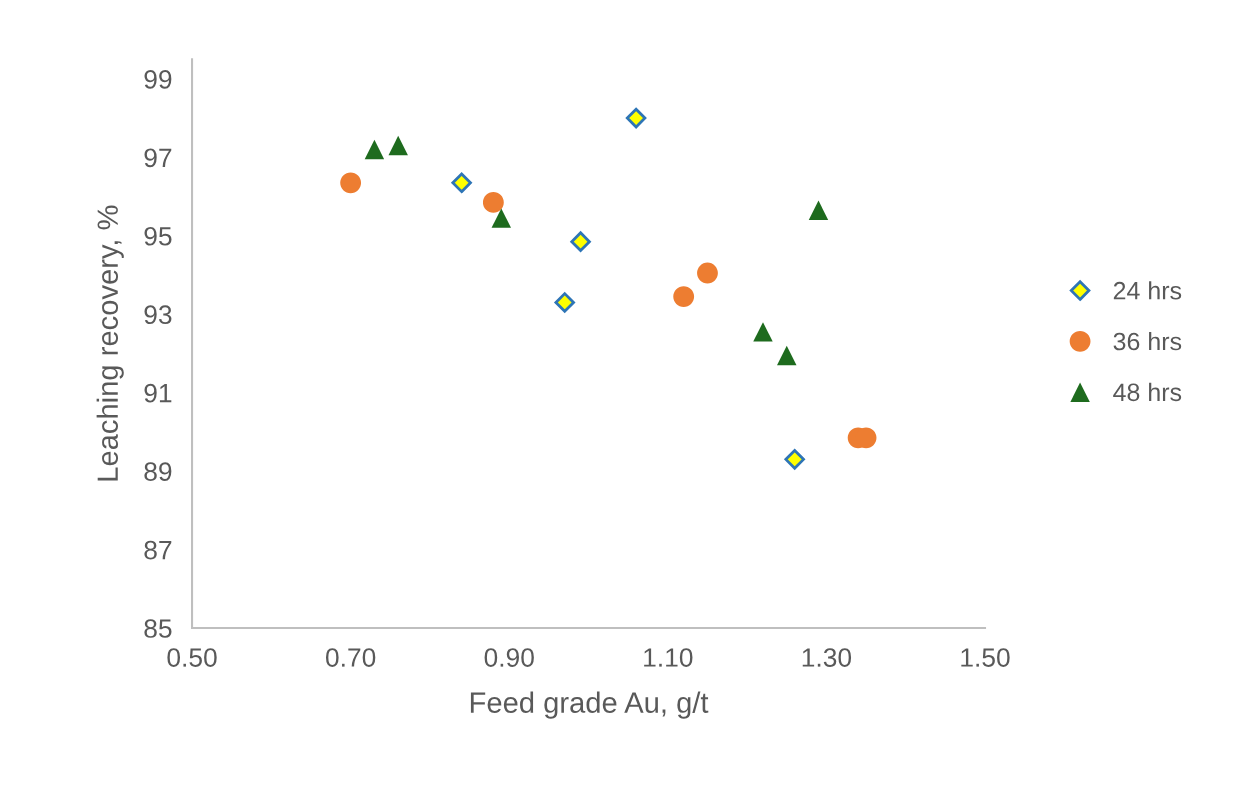 This screenshot has width=1239, height=790. Describe the element at coordinates (192, 657) in the screenshot. I see `x-tick-label: 0.50` at that location.